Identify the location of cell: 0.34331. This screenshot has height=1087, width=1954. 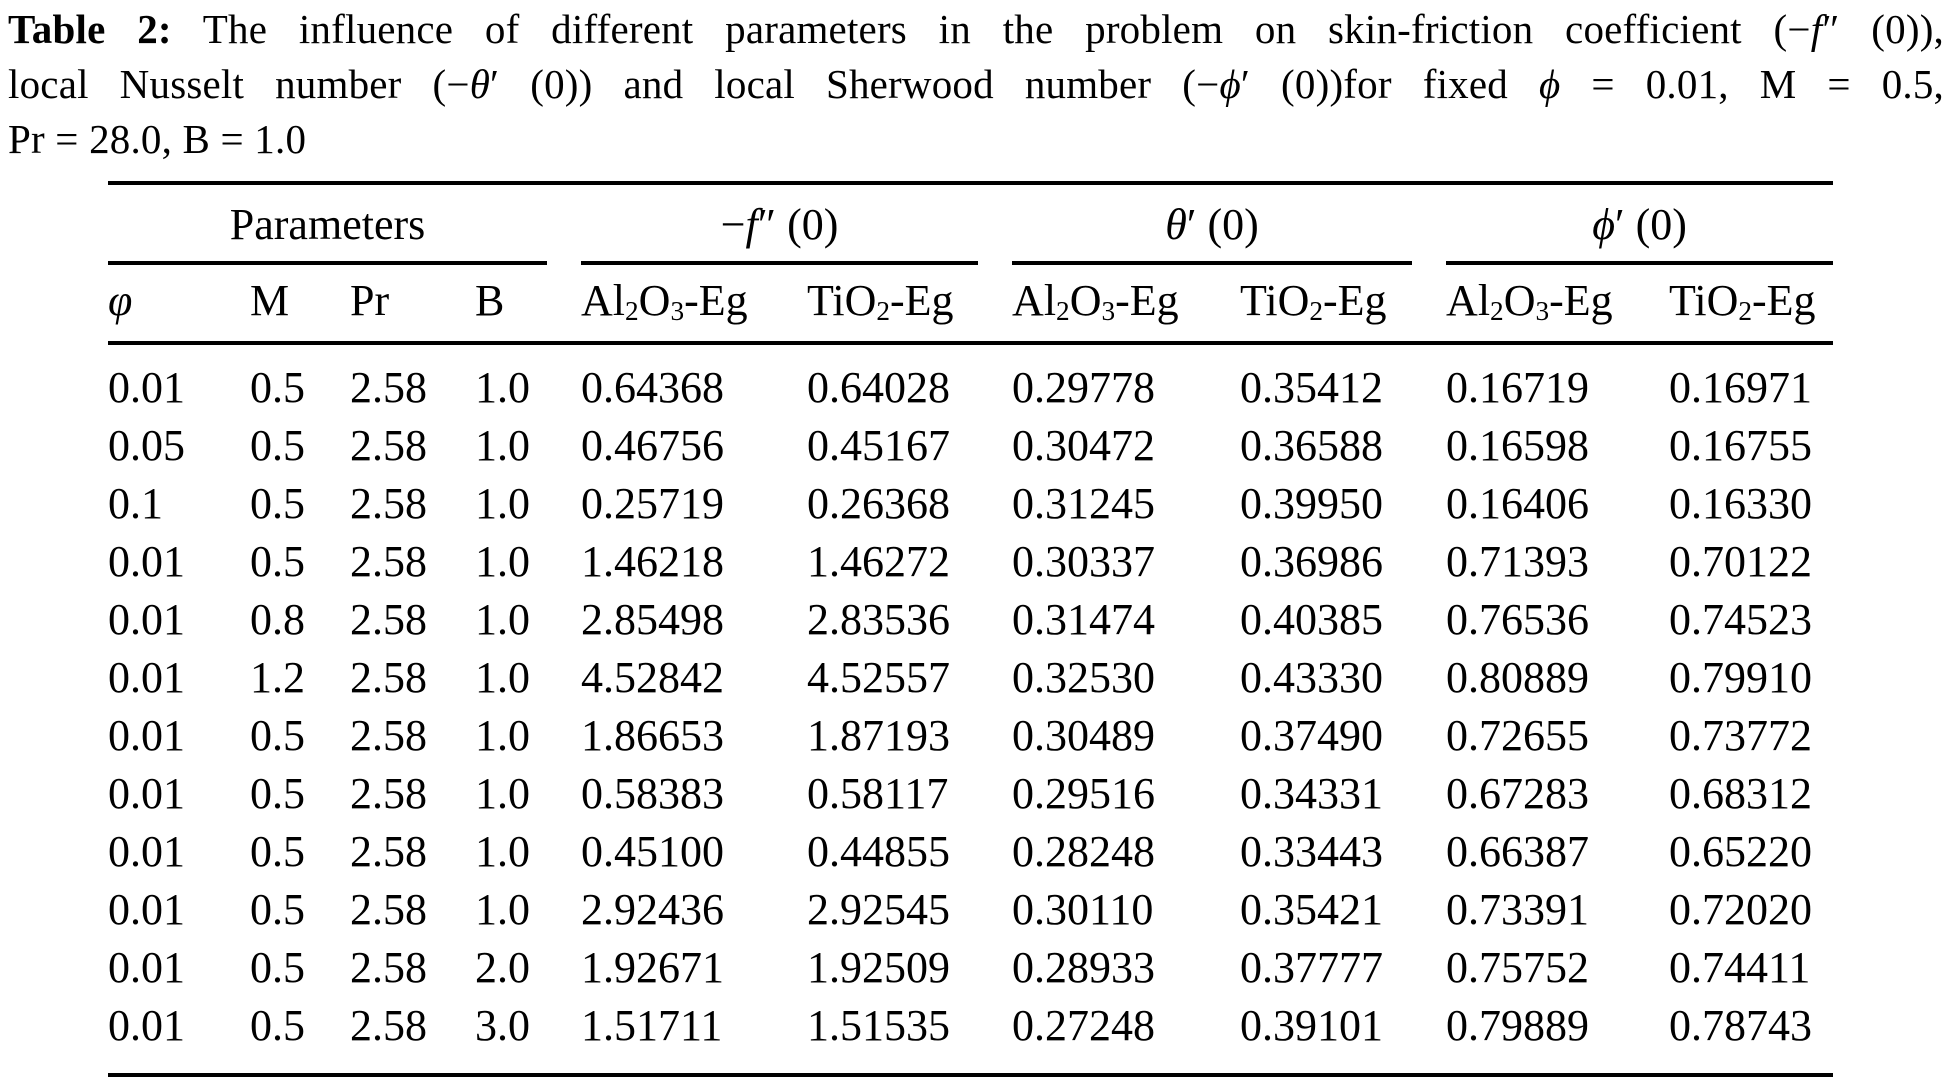
(1312, 793).